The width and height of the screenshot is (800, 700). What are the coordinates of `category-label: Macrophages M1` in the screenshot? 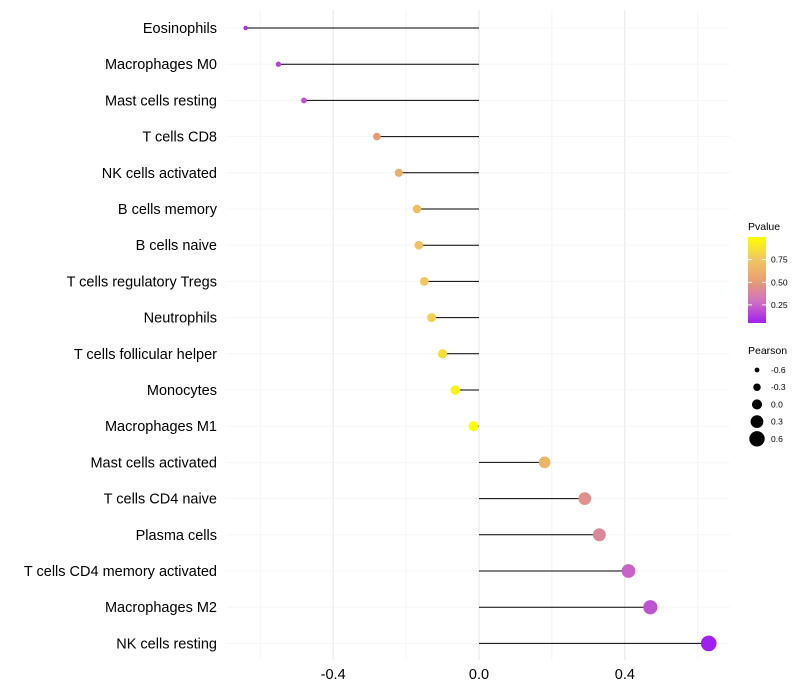 It's located at (161, 427).